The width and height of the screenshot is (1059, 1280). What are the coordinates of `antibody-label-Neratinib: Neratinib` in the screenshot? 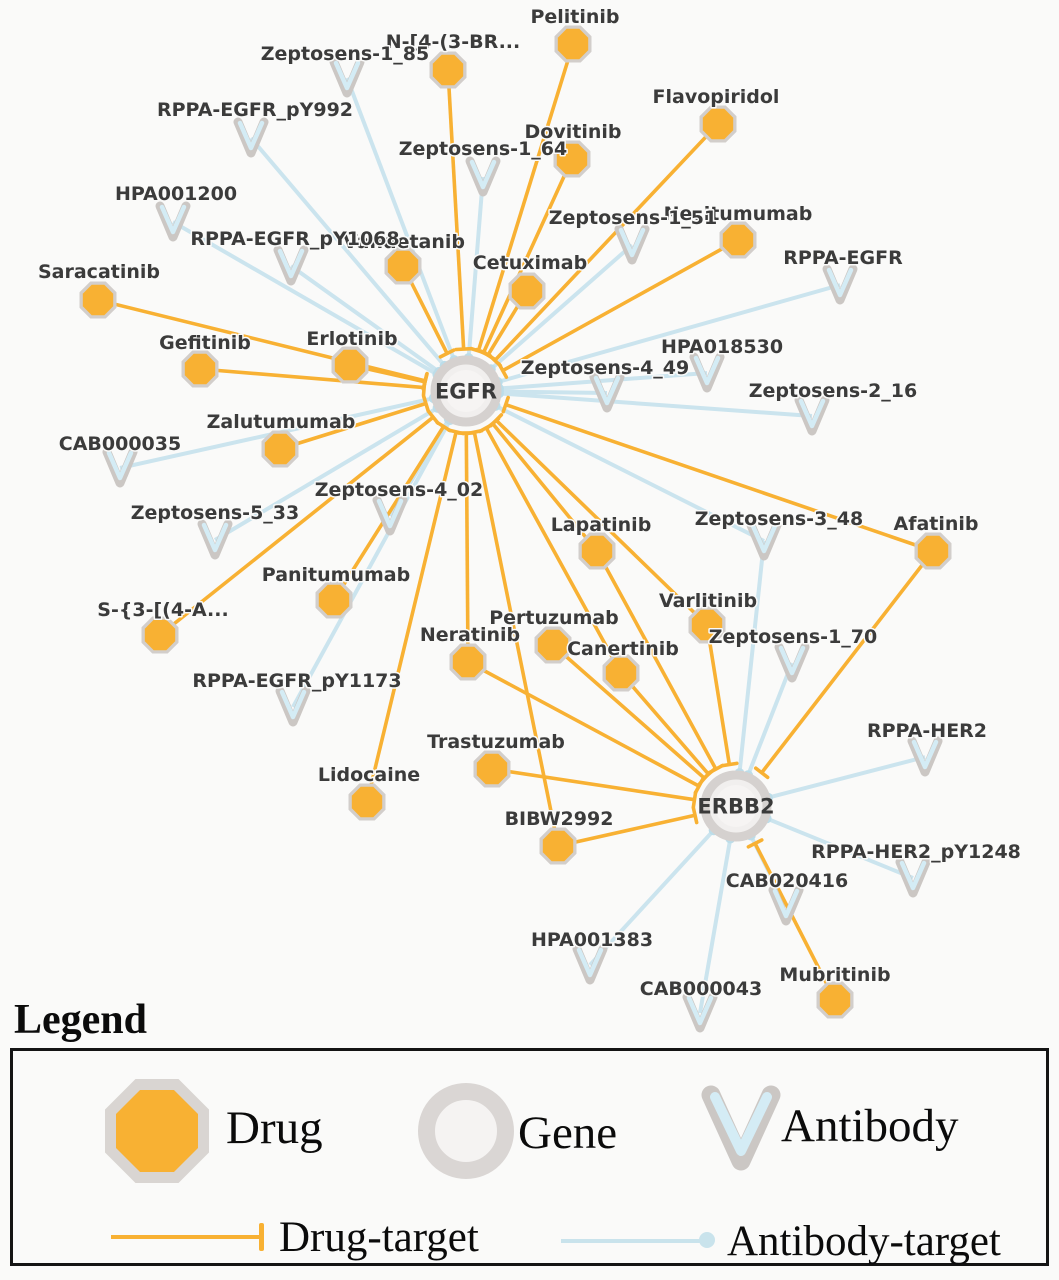 It's located at (470, 635).